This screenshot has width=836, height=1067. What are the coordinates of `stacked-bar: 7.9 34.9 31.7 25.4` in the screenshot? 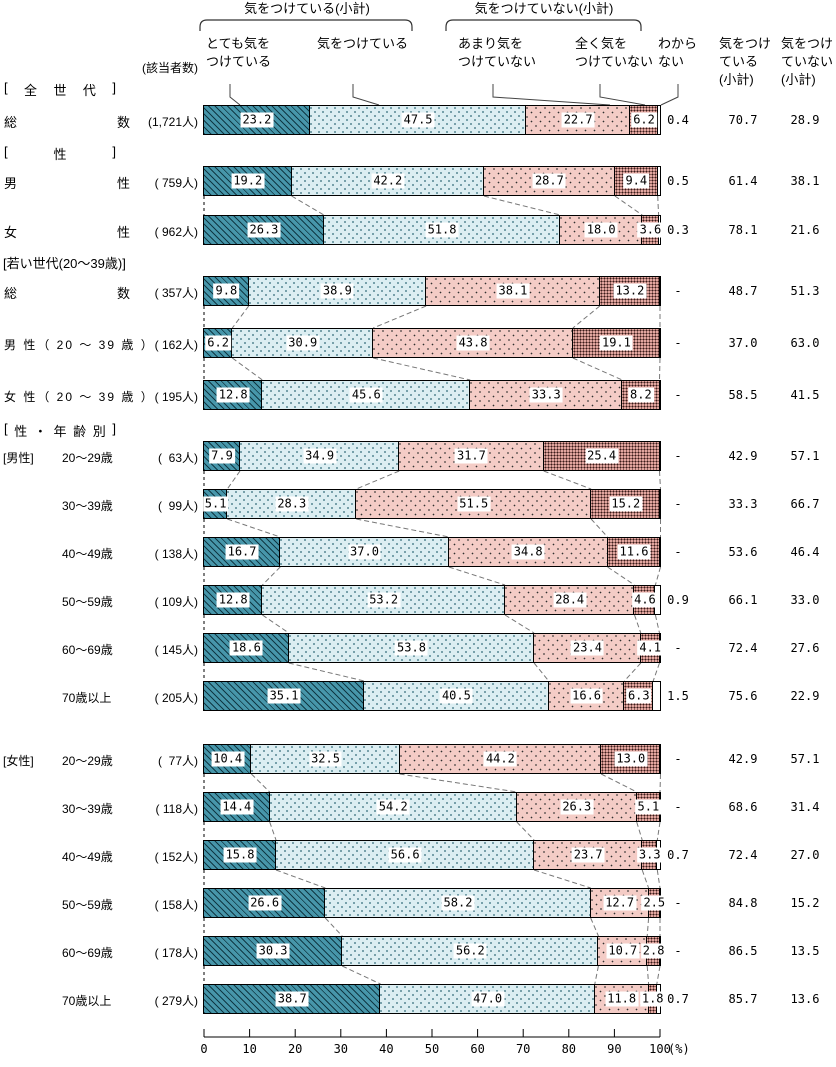 It's located at (432, 456).